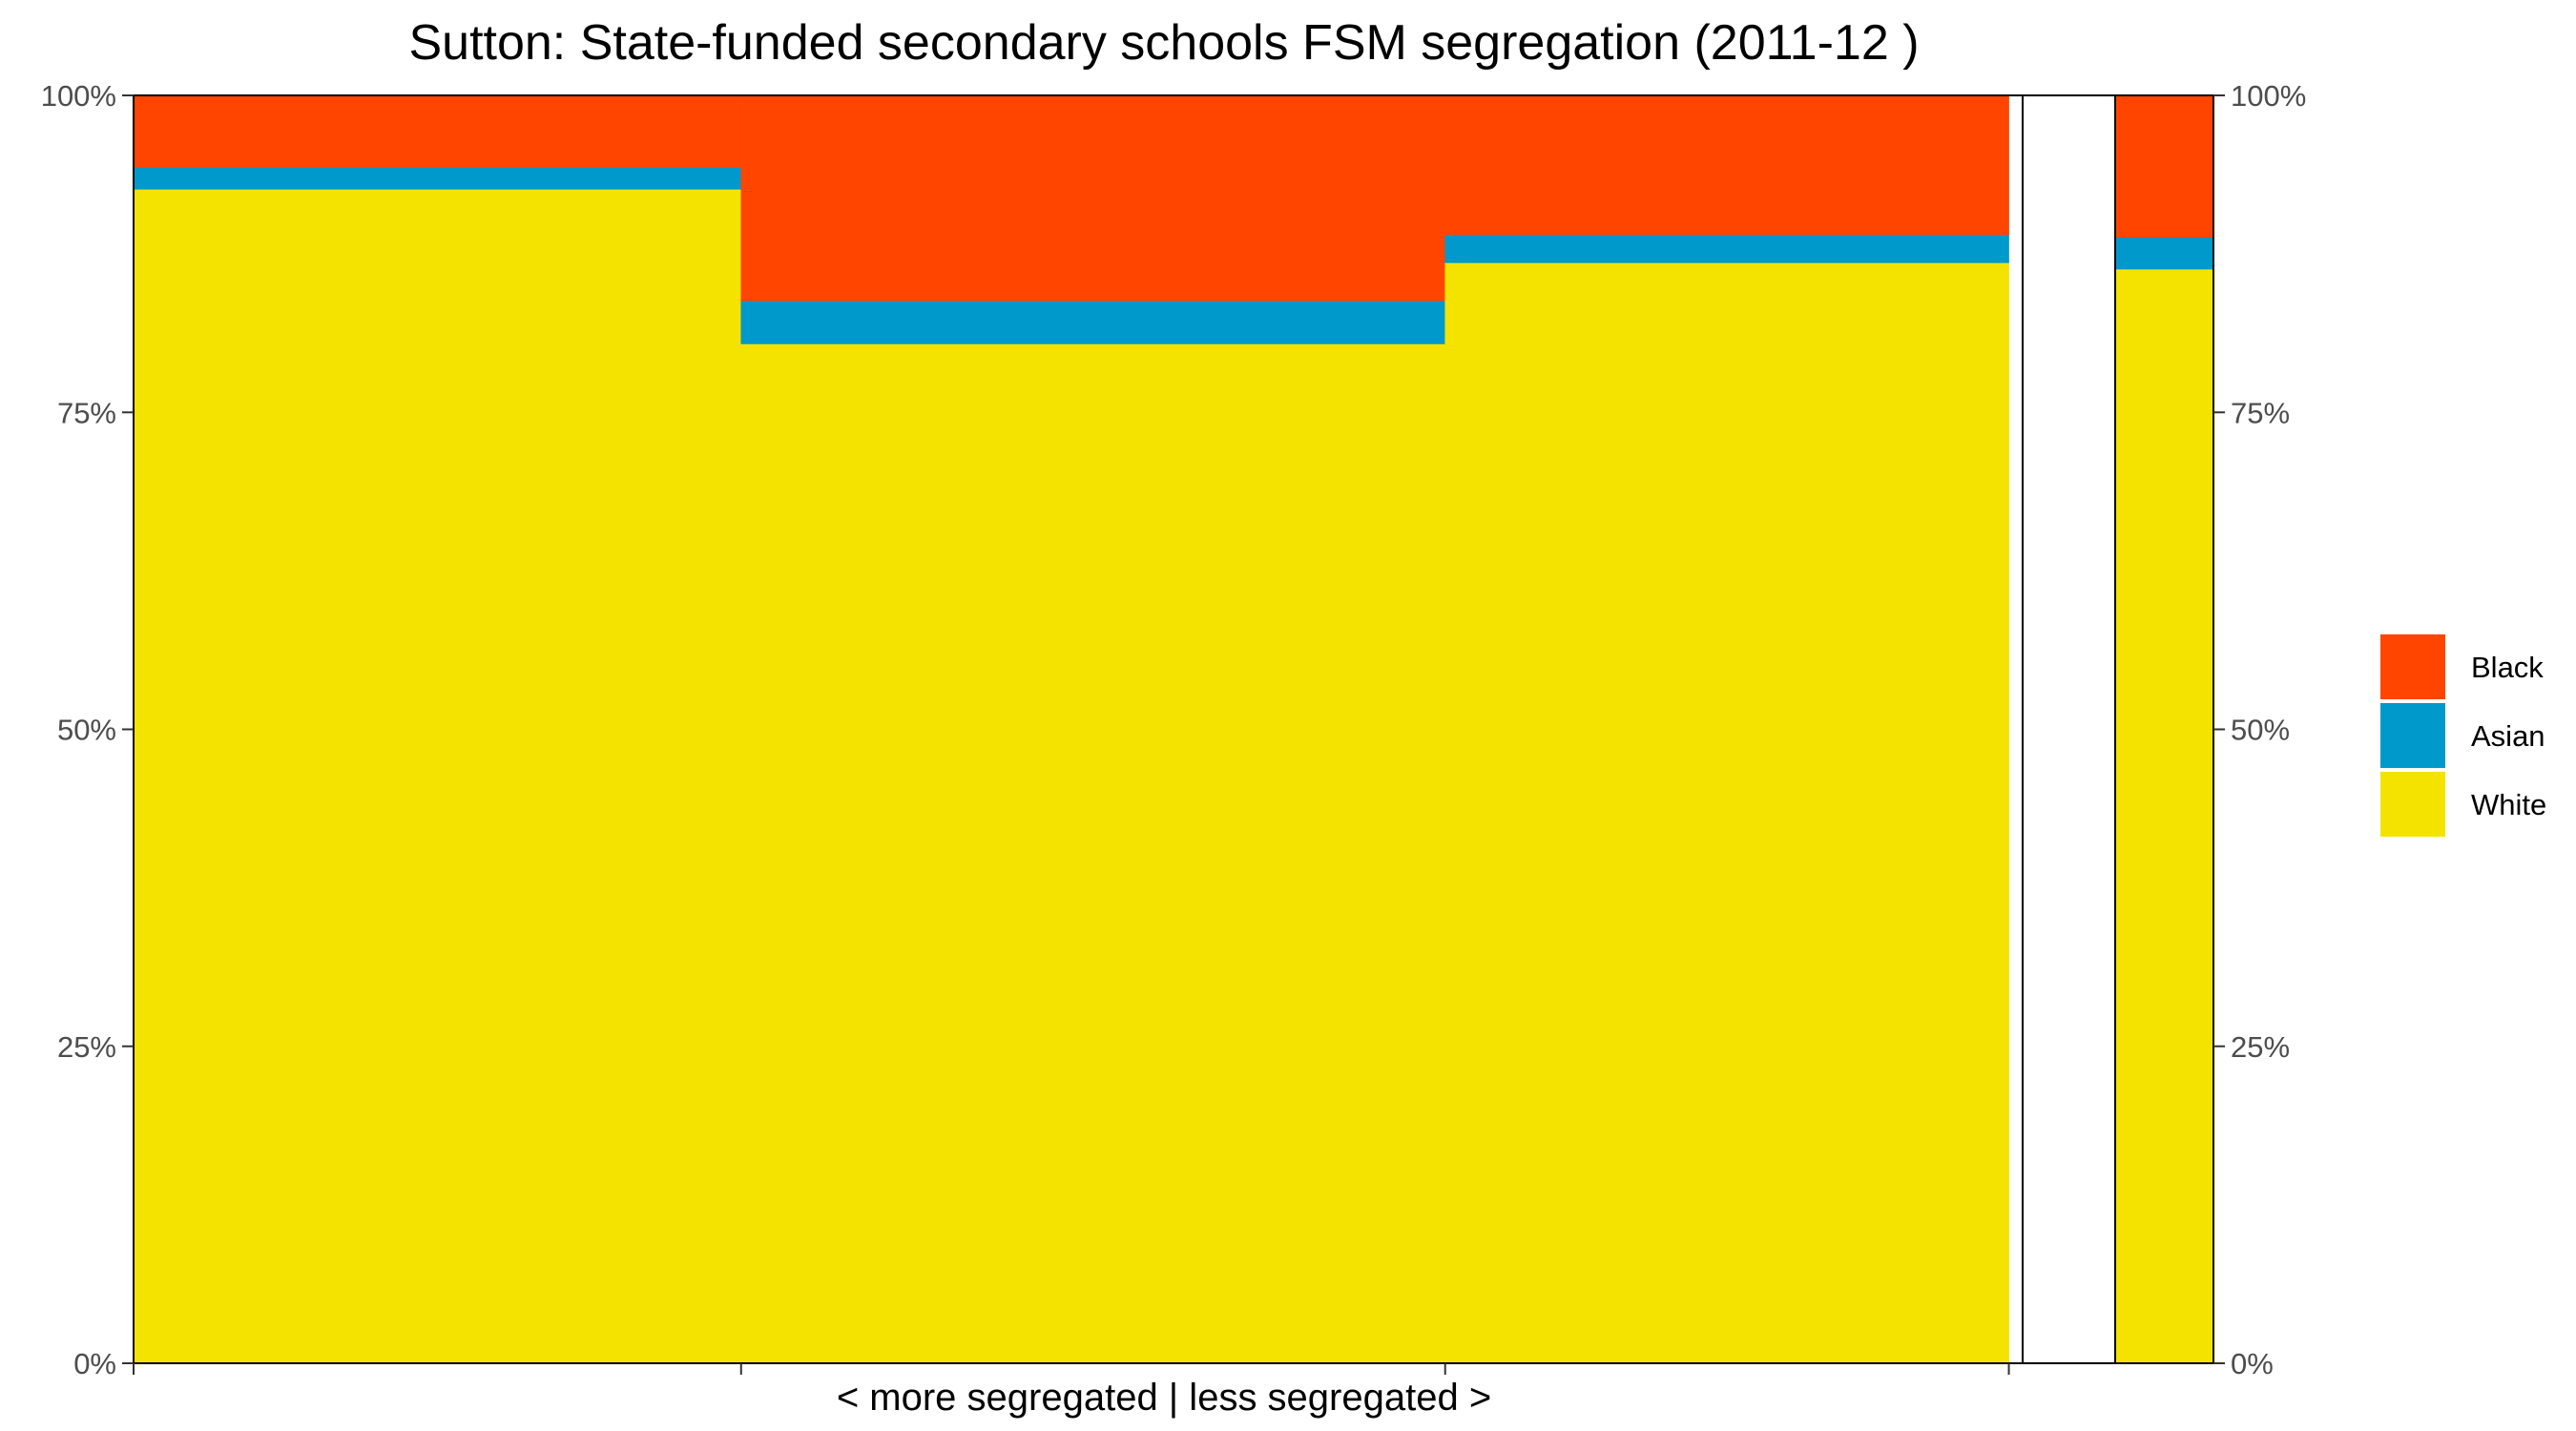 The image size is (2576, 1431). Describe the element at coordinates (1726, 248) in the screenshot. I see `bar-group3-asian` at that location.